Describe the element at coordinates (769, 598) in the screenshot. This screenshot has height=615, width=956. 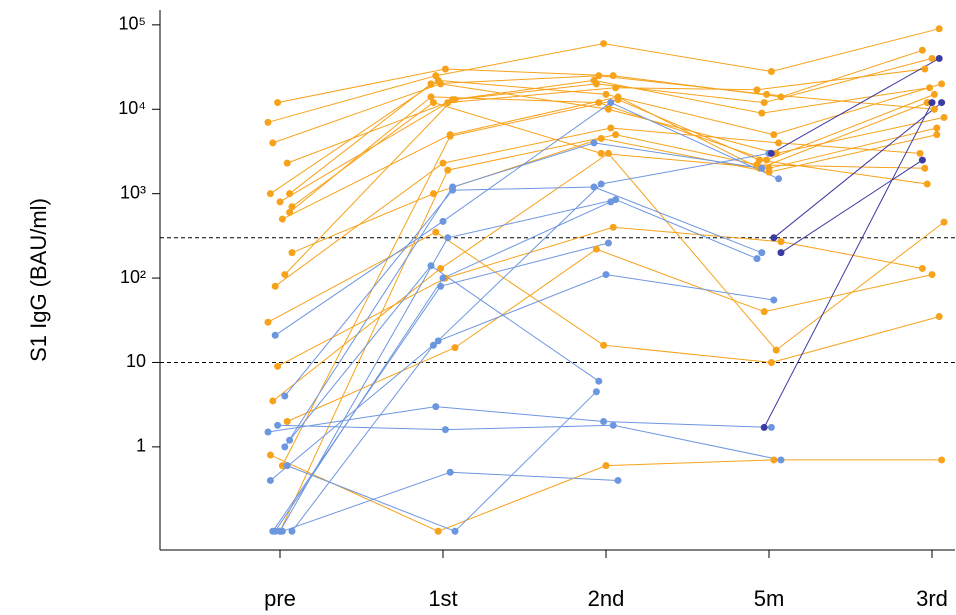
I see `x-tick-label: 5m` at that location.